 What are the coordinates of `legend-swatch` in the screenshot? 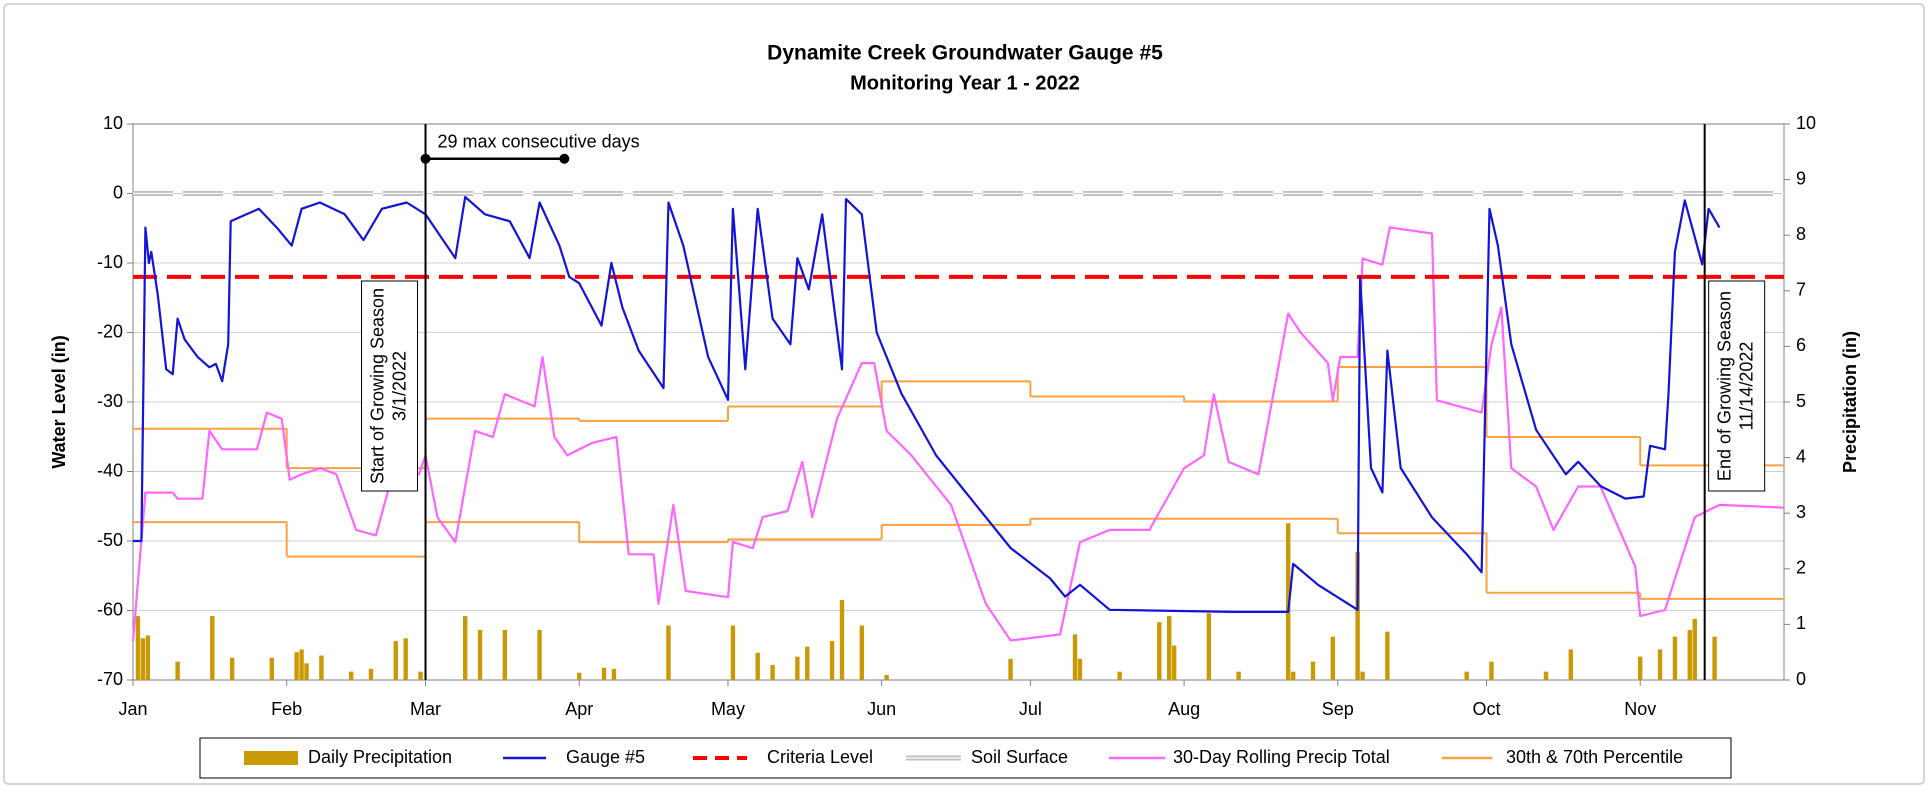 It's located at (271, 758).